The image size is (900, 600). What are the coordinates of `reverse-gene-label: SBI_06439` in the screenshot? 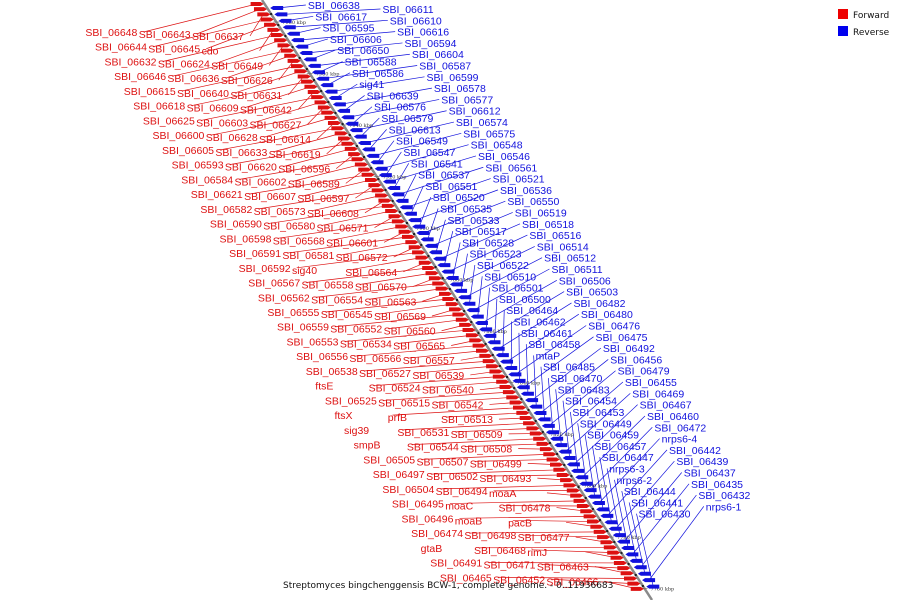 It's located at (702, 462).